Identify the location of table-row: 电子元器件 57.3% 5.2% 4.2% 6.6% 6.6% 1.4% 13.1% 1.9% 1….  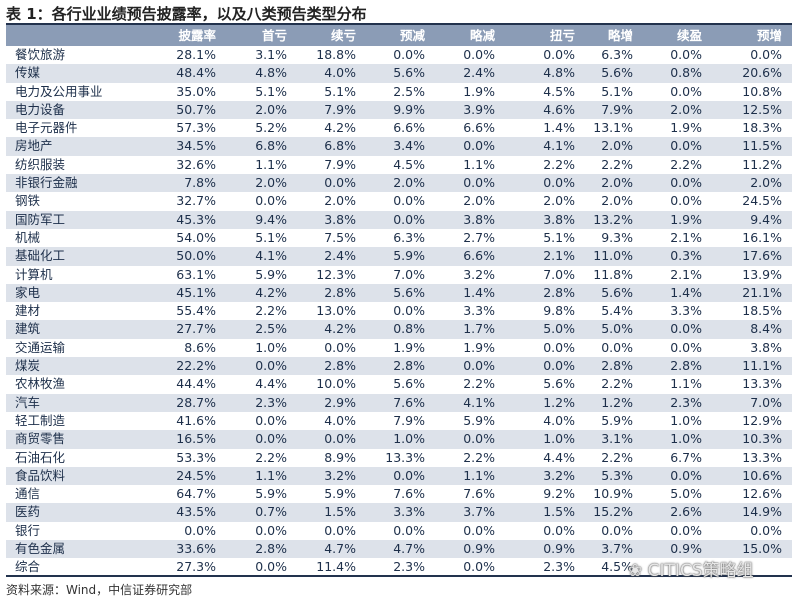
(399, 128).